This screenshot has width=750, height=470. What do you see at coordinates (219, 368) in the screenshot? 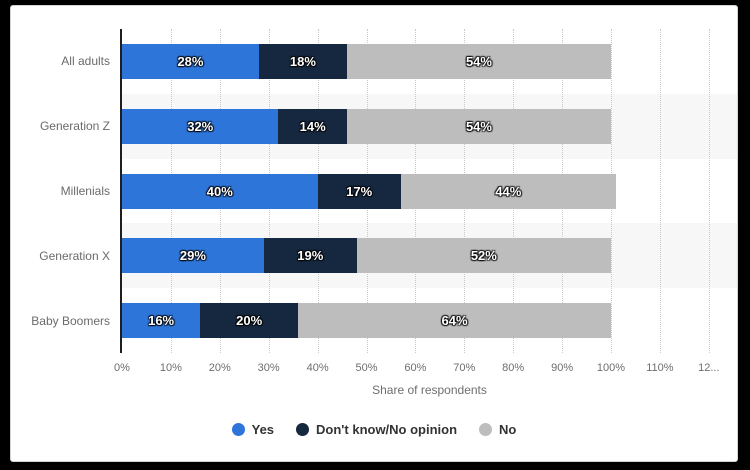
I see `x-tick-label: 20%` at bounding box center [219, 368].